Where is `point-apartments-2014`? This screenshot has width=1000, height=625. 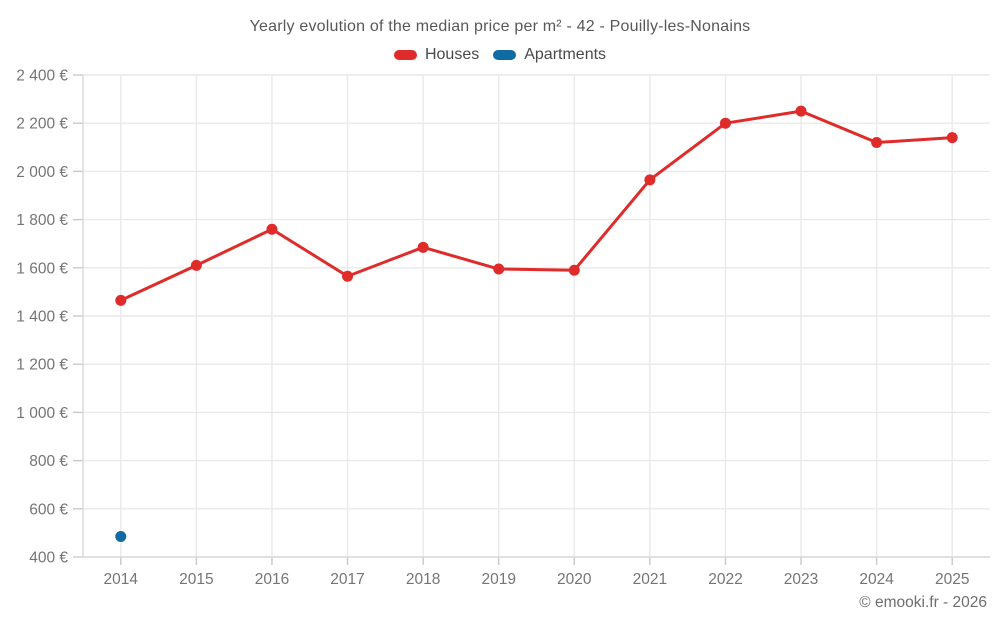
point-apartments-2014 is located at coordinates (121, 537).